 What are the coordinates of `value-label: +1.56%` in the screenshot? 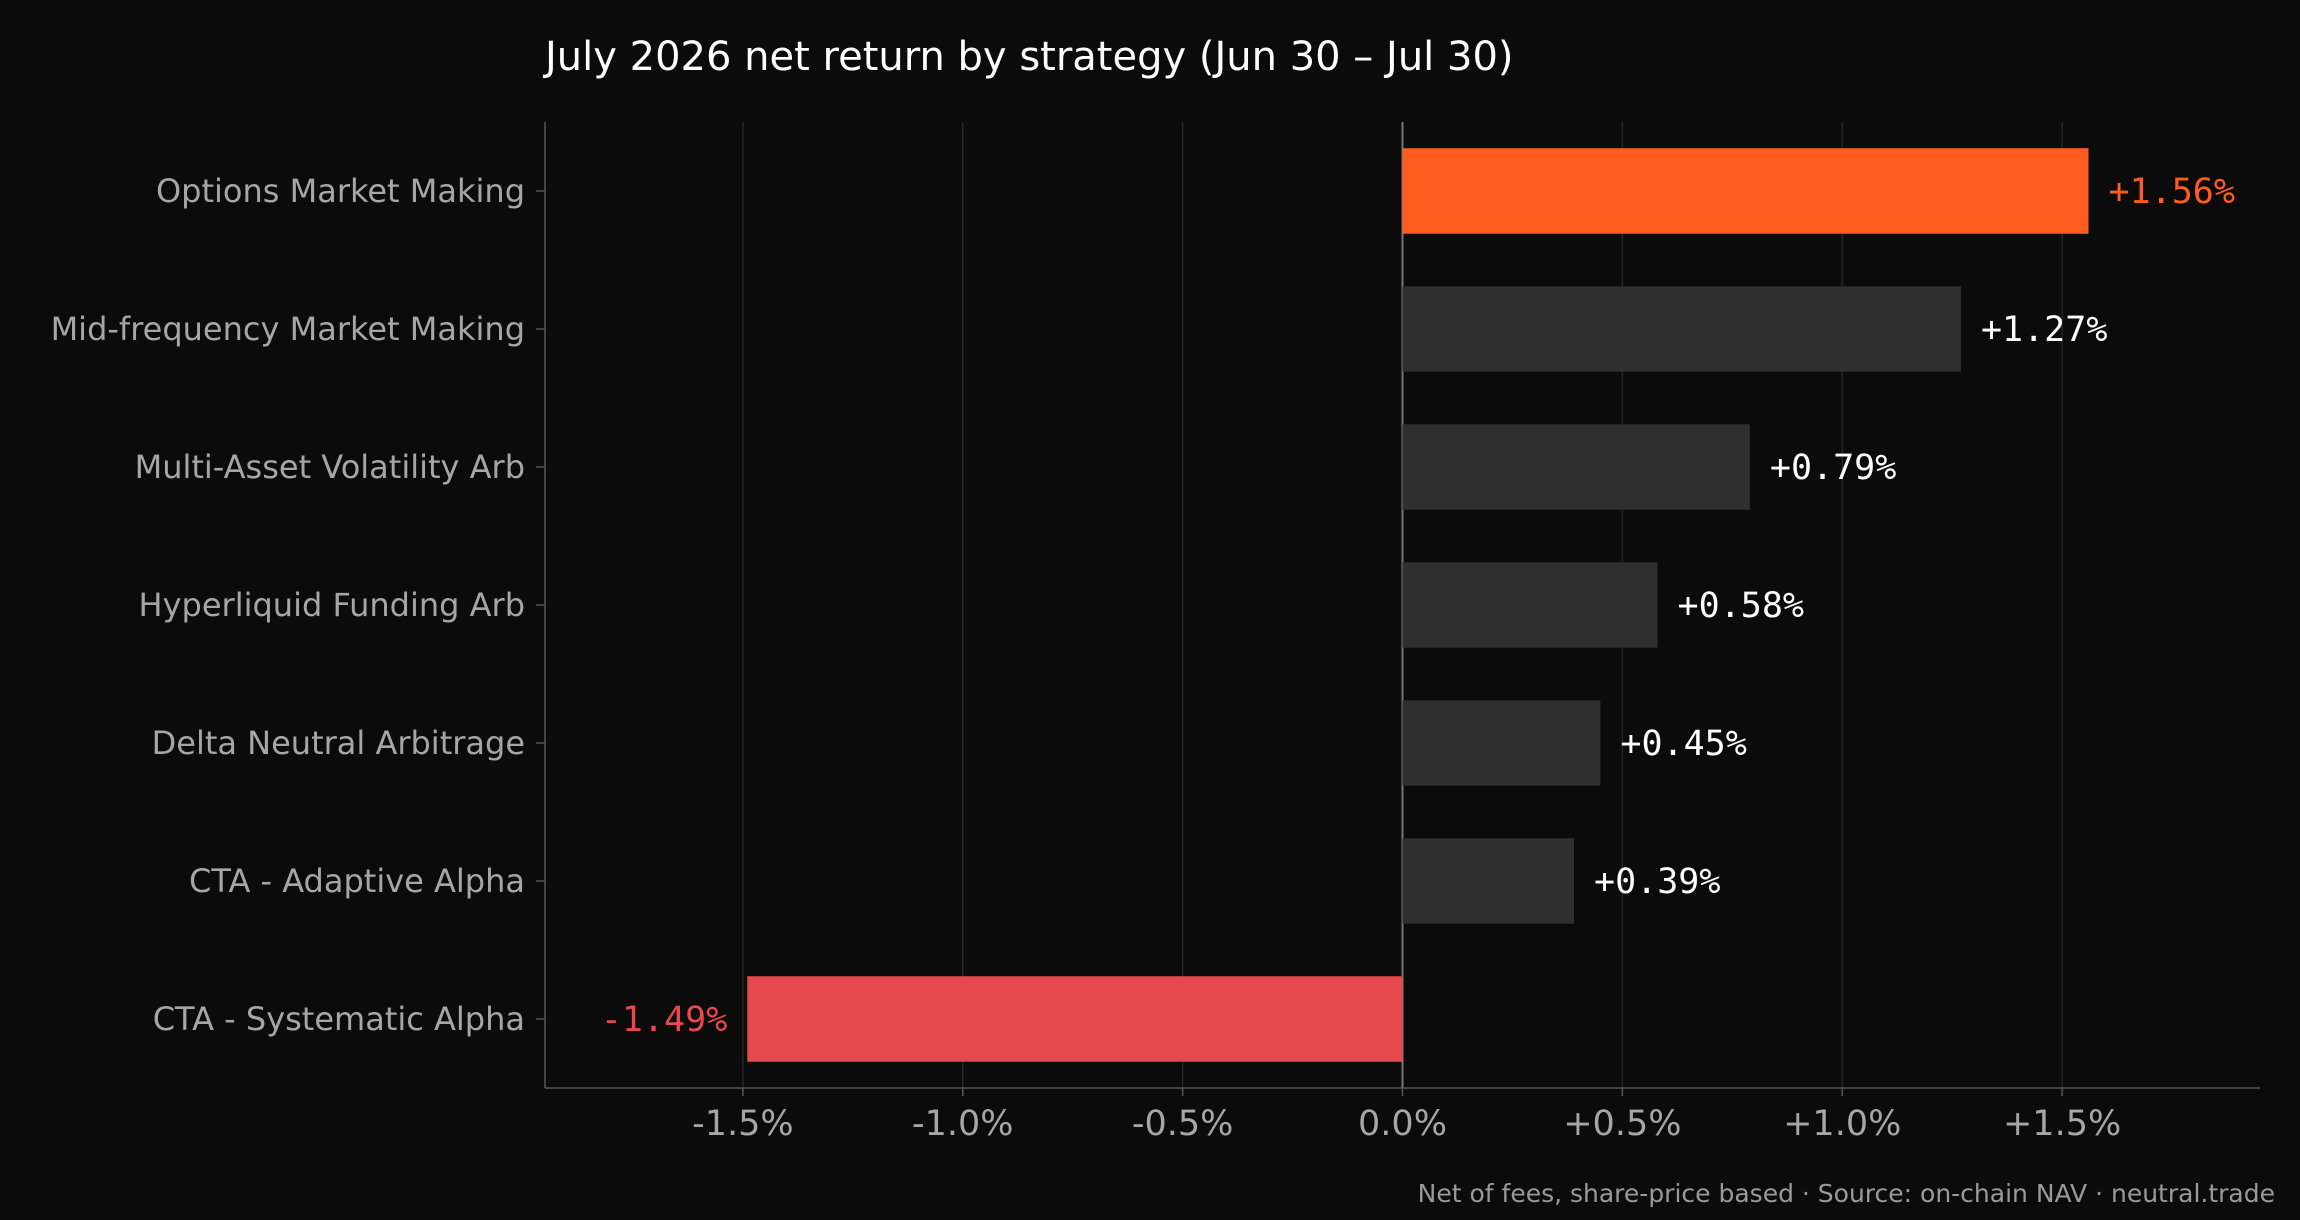 It's located at (2172, 192).